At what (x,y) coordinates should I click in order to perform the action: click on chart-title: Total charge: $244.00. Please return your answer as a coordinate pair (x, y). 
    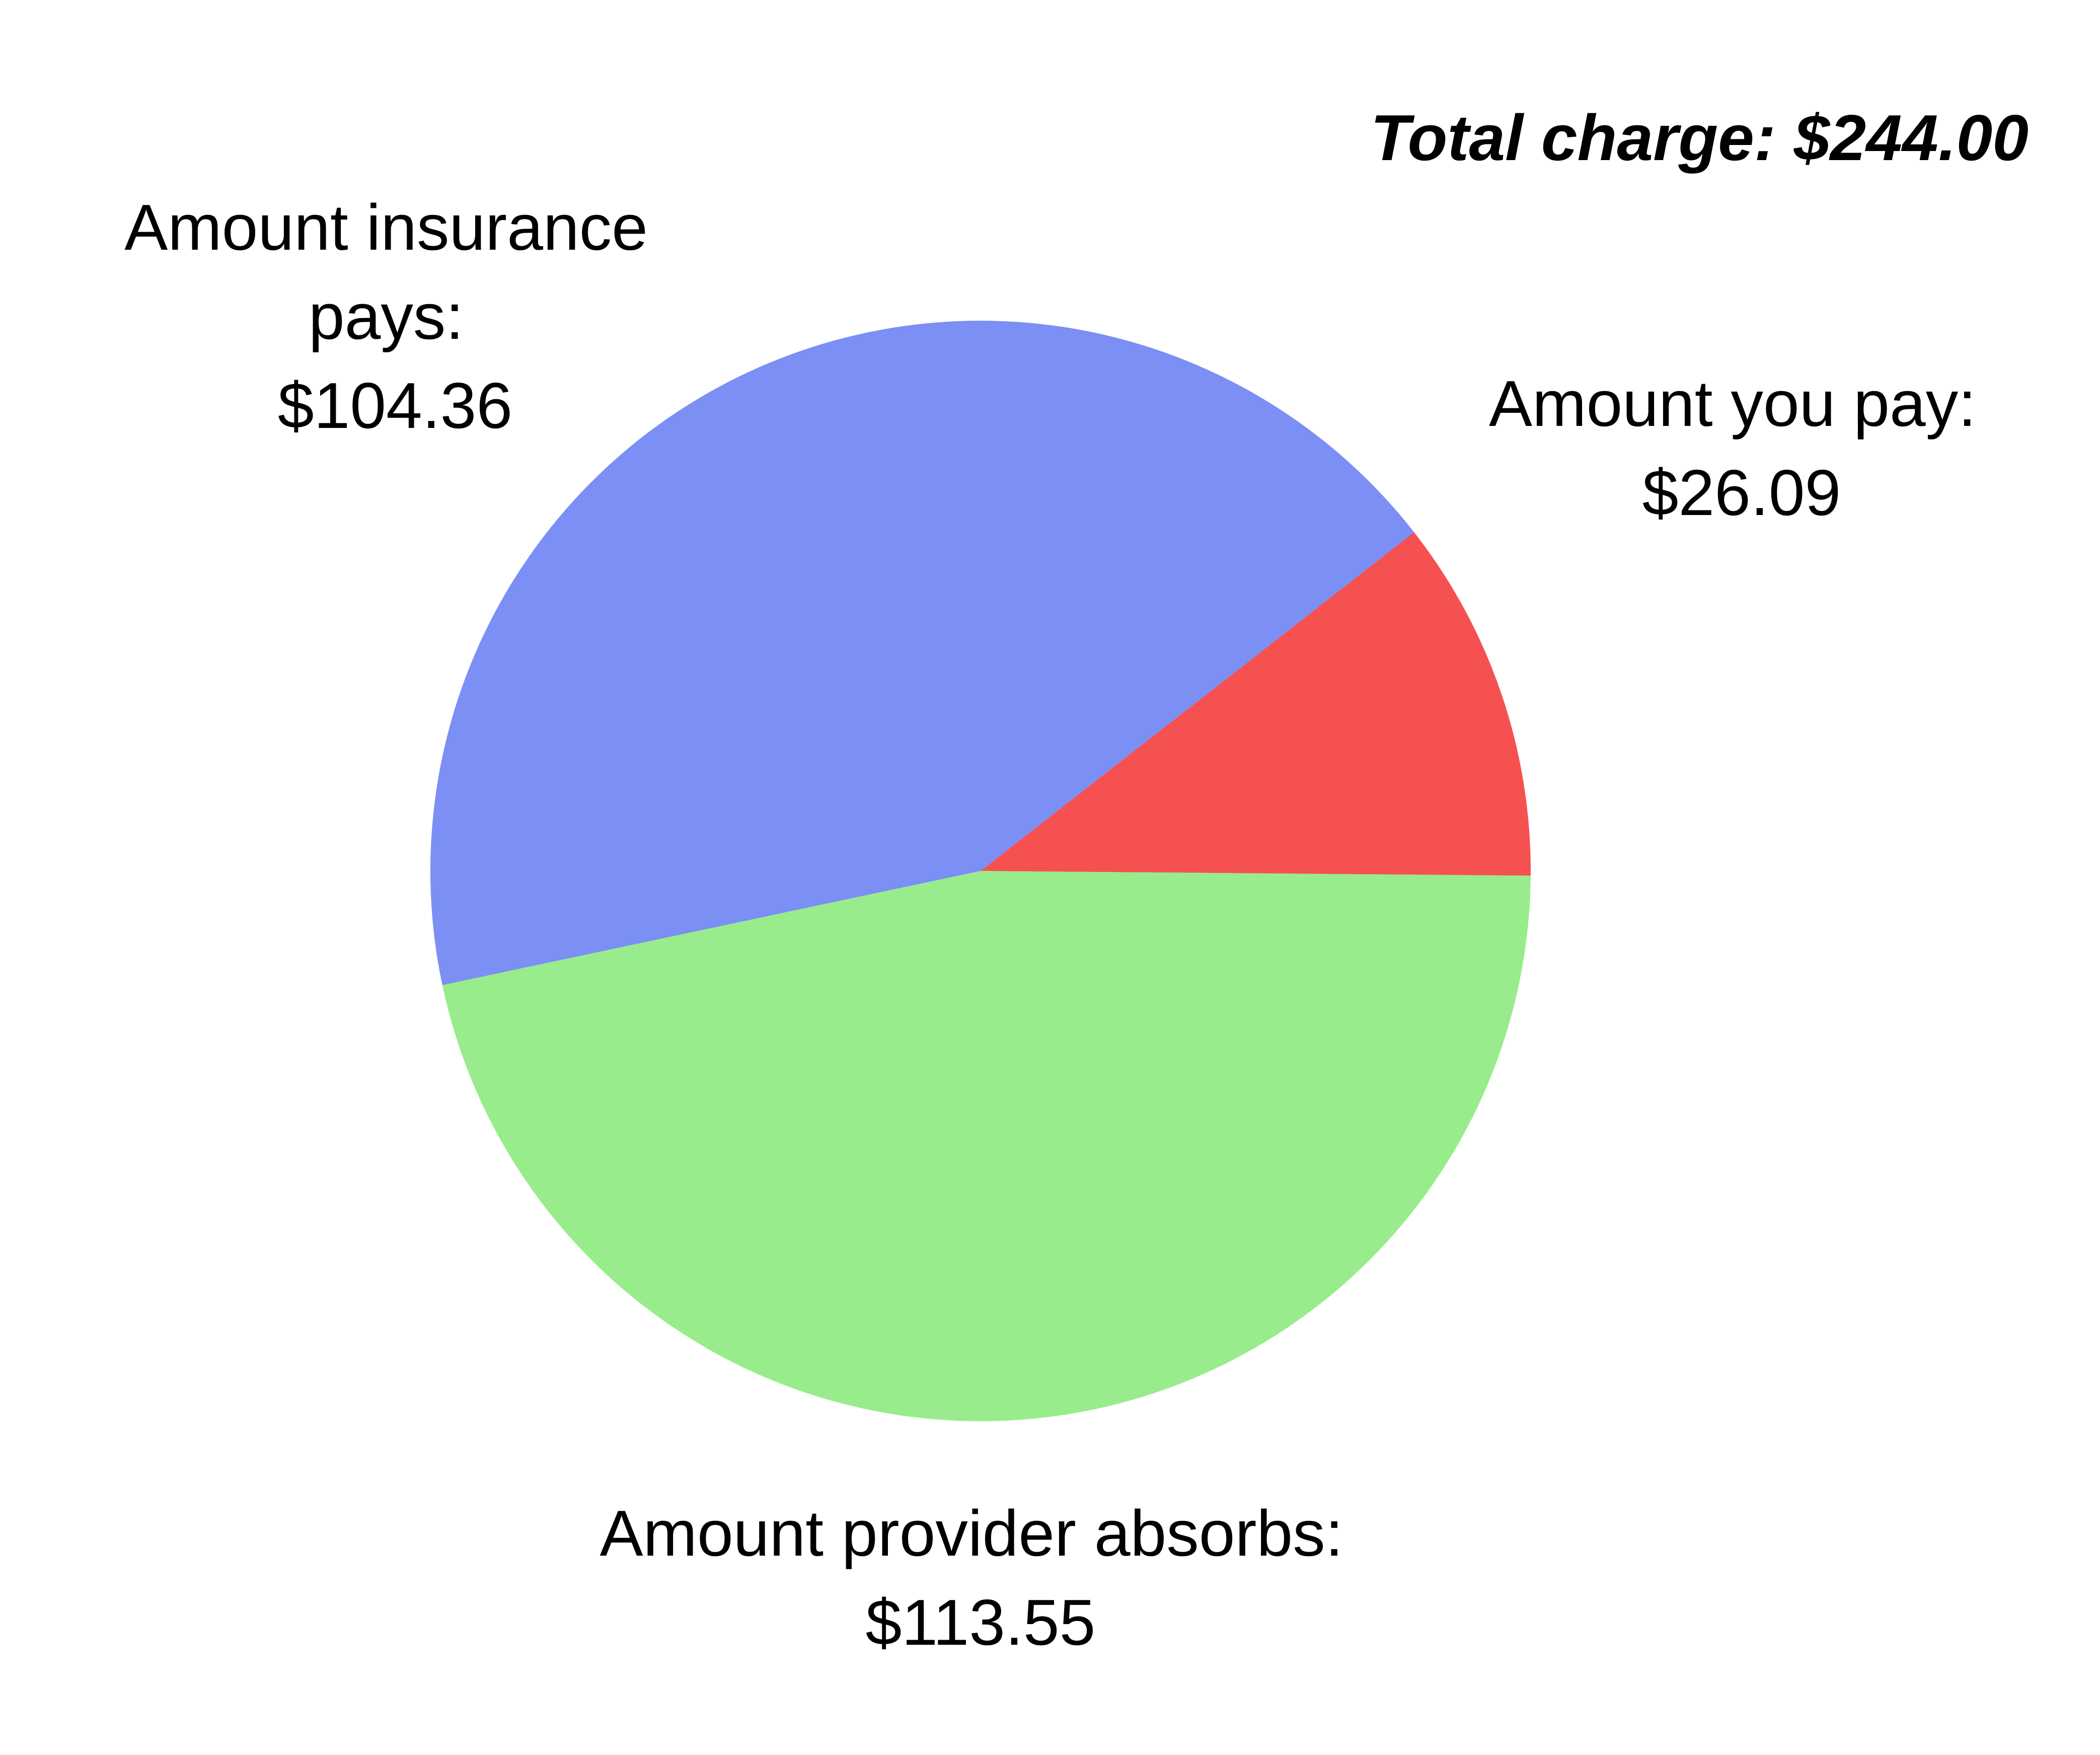
    Looking at the image, I should click on (1700, 138).